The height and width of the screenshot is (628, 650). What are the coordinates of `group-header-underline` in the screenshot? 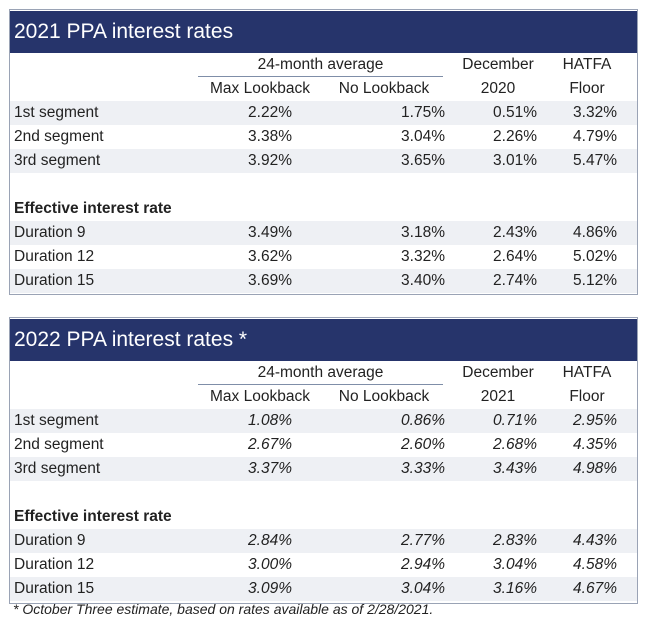 It's located at (320, 384).